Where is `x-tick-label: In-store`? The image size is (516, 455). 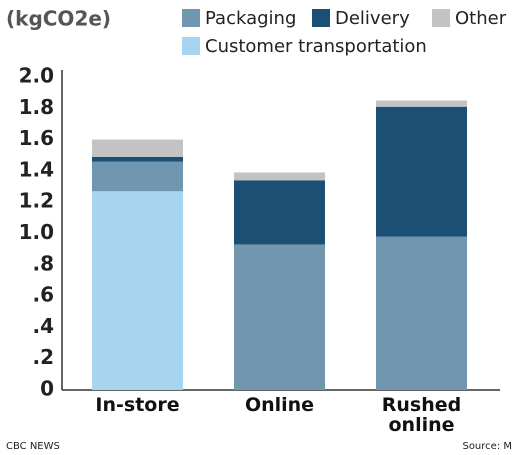
x-tick-label: In-store is located at coordinates (137, 405).